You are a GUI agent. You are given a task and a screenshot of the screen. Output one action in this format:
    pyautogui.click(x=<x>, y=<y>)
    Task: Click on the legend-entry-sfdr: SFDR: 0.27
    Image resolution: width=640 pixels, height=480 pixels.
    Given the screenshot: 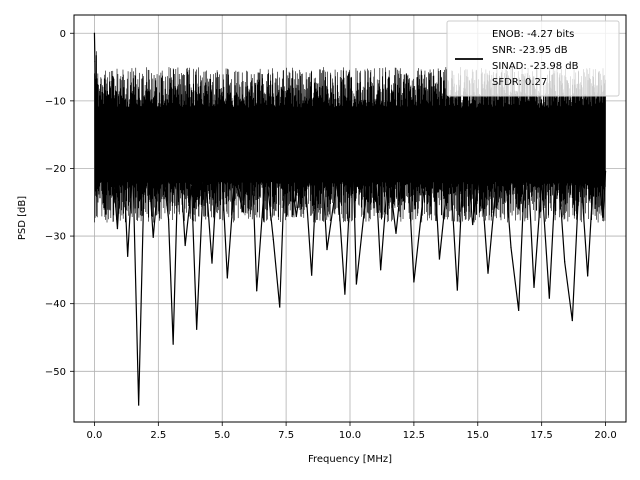 What is the action you would take?
    pyautogui.click(x=519, y=82)
    